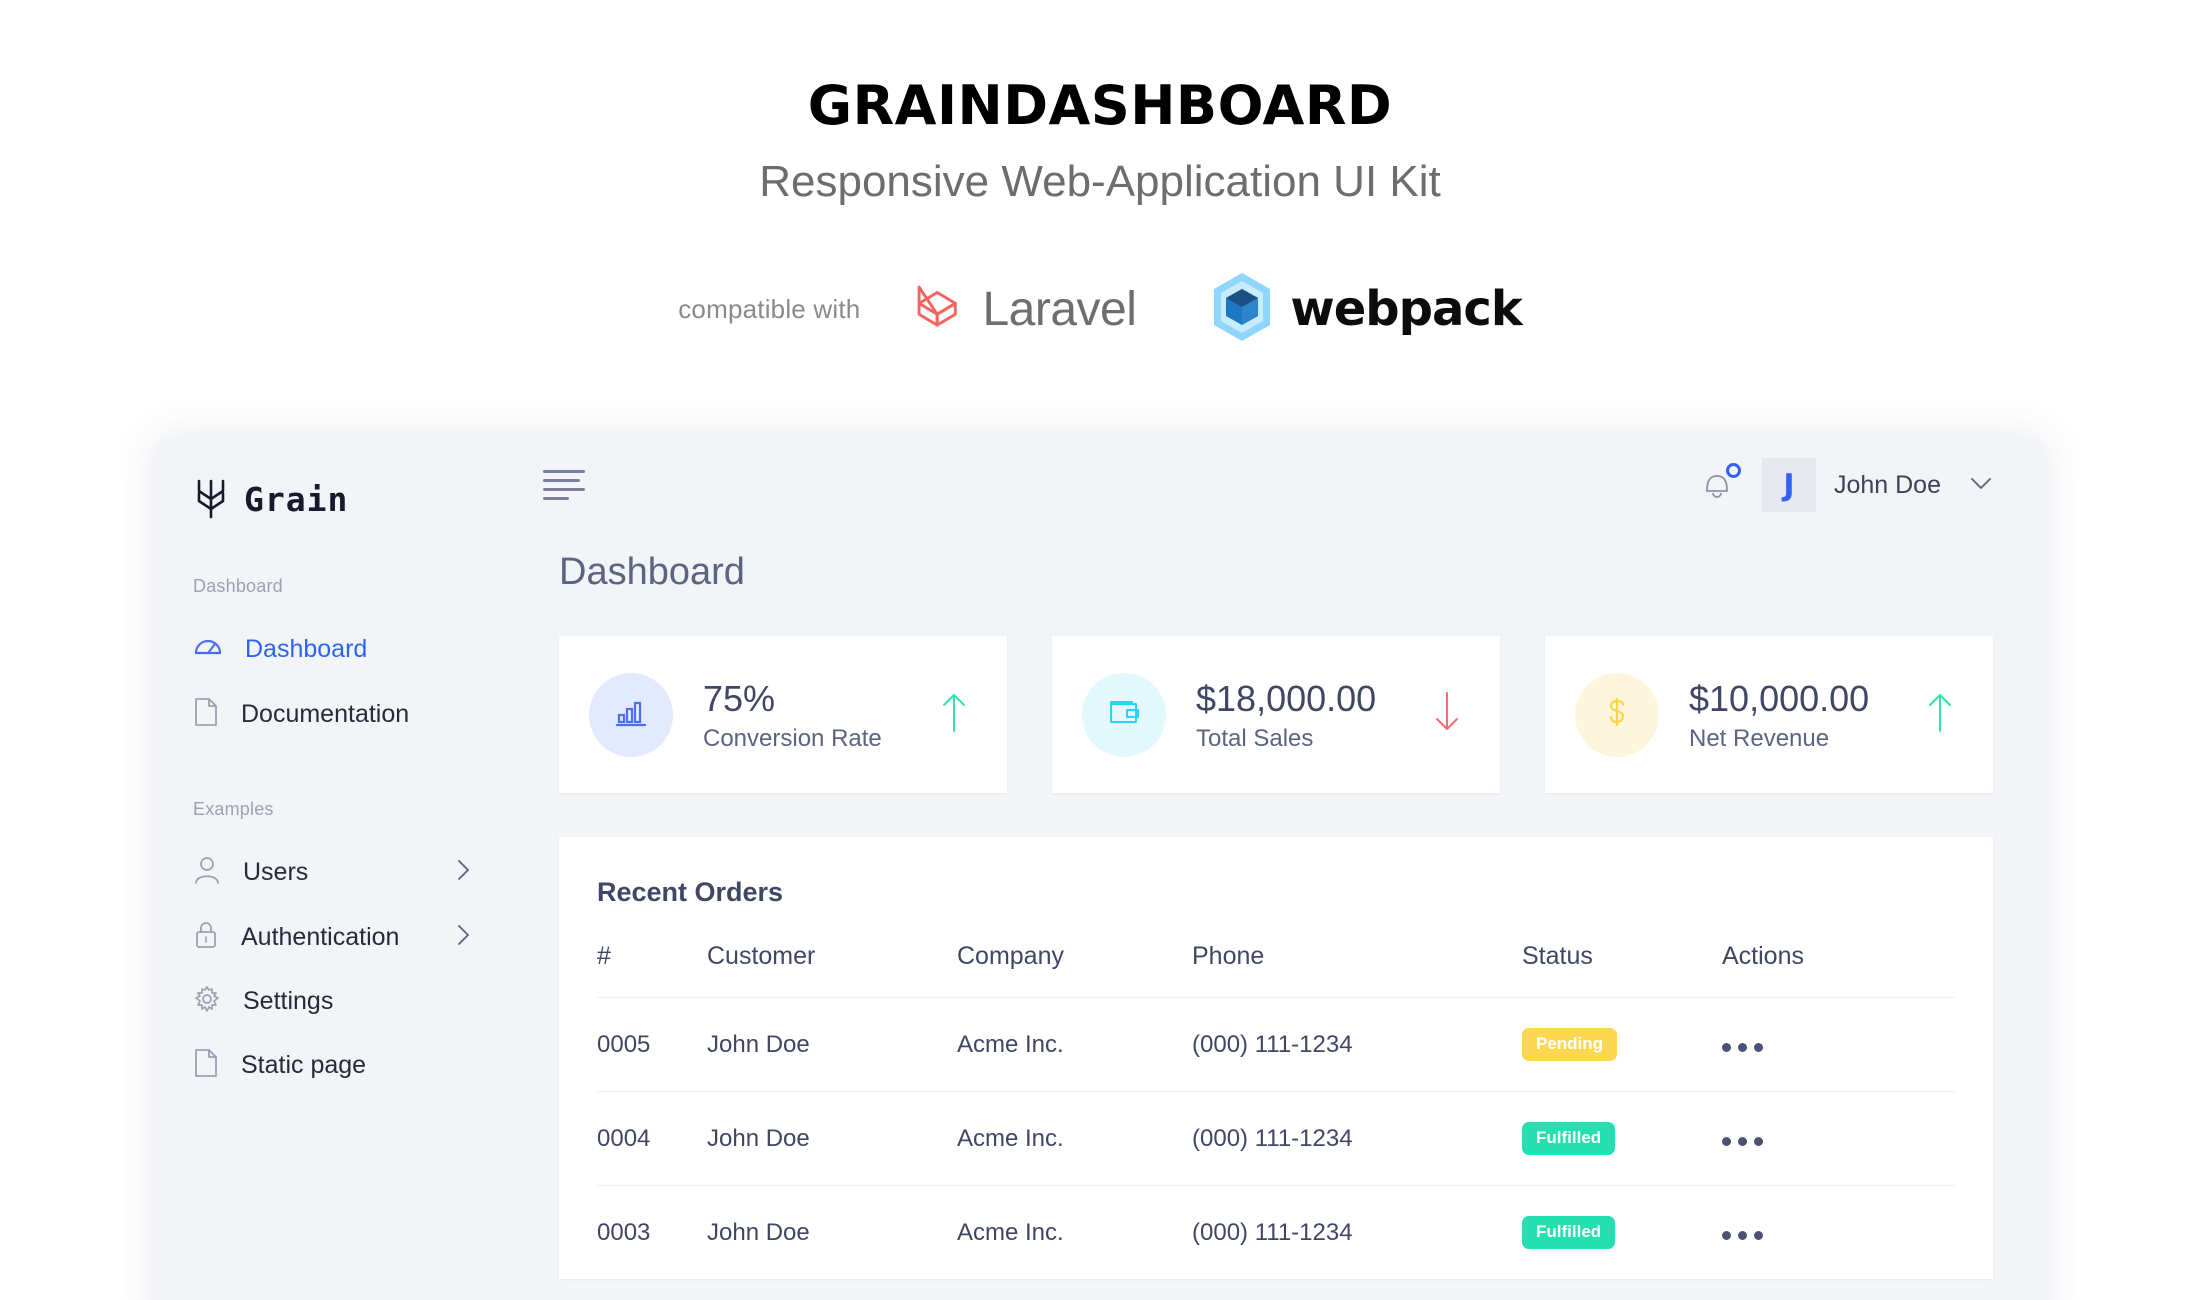 This screenshot has height=1300, width=2200. I want to click on stat-card-conversion-rate: 75% Conversion Rate, so click(783, 714).